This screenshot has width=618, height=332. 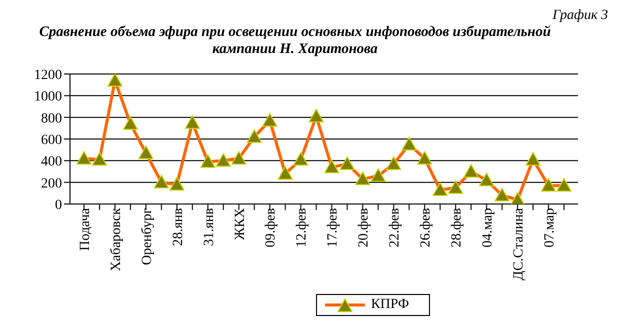 What do you see at coordinates (364, 228) in the screenshot?
I see `x-tick-label: 20.фев` at bounding box center [364, 228].